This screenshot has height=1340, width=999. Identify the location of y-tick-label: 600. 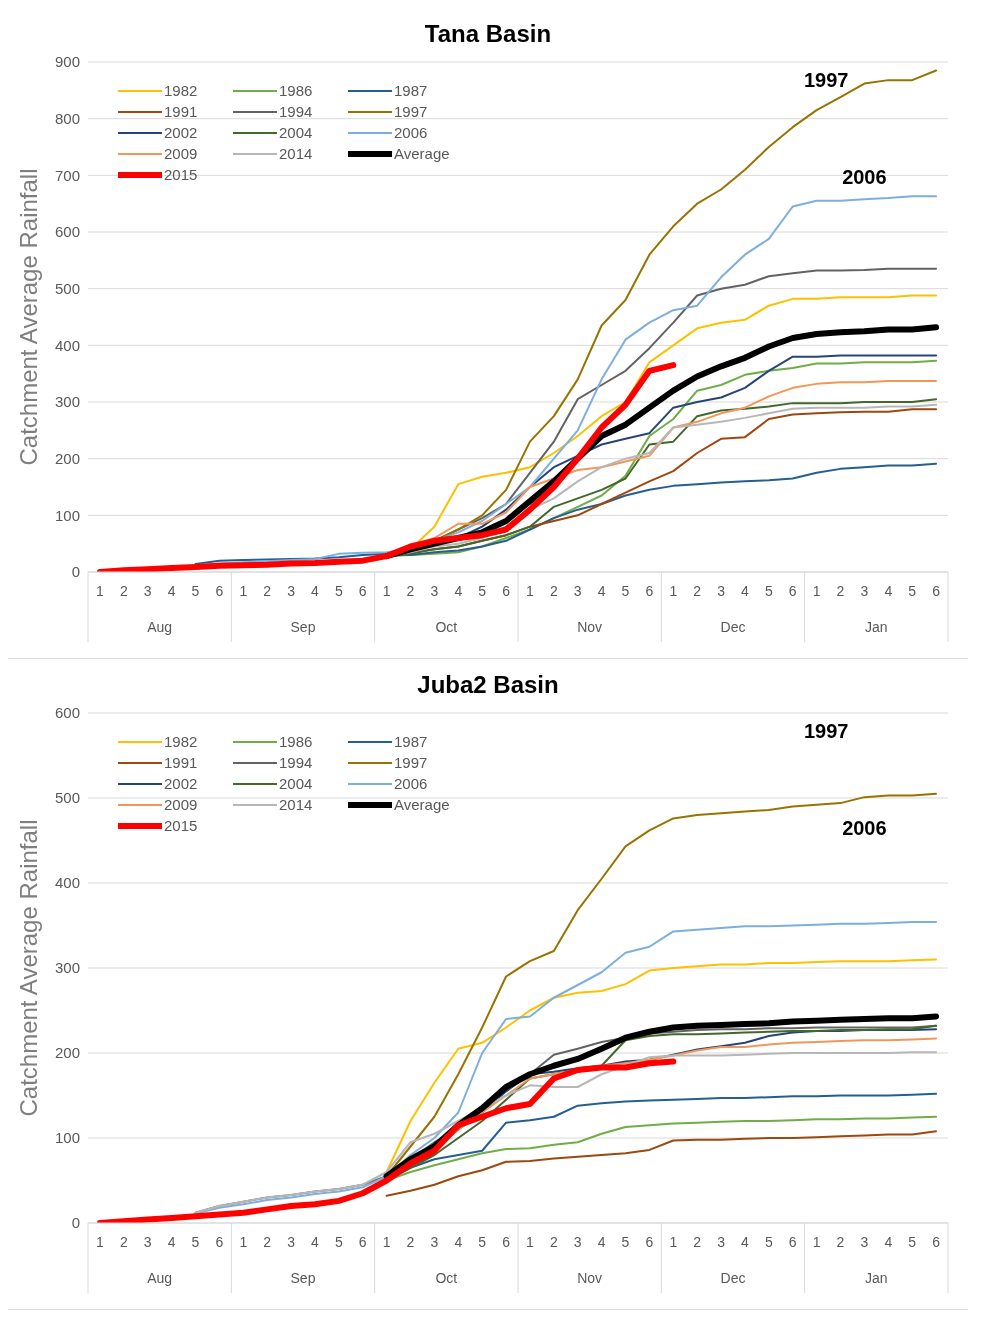
(67, 232).